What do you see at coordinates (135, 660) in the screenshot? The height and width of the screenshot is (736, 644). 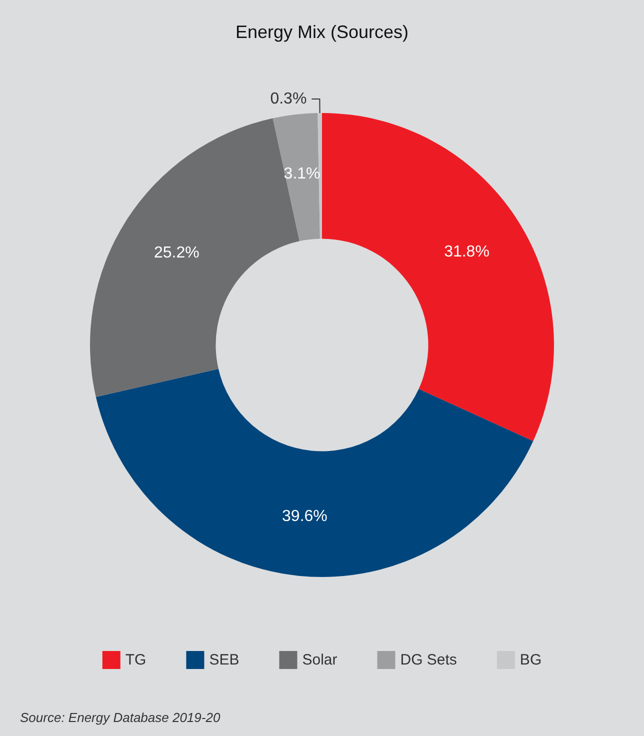 I see `legend-label: TG` at bounding box center [135, 660].